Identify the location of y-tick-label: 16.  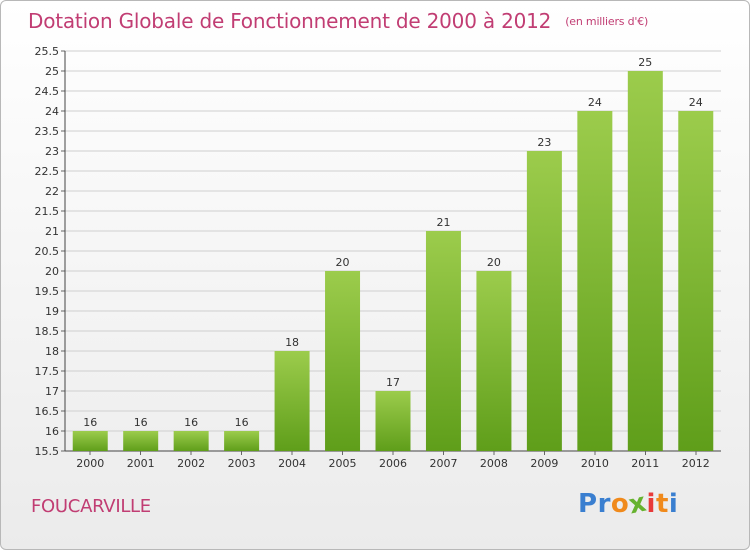
(52, 431).